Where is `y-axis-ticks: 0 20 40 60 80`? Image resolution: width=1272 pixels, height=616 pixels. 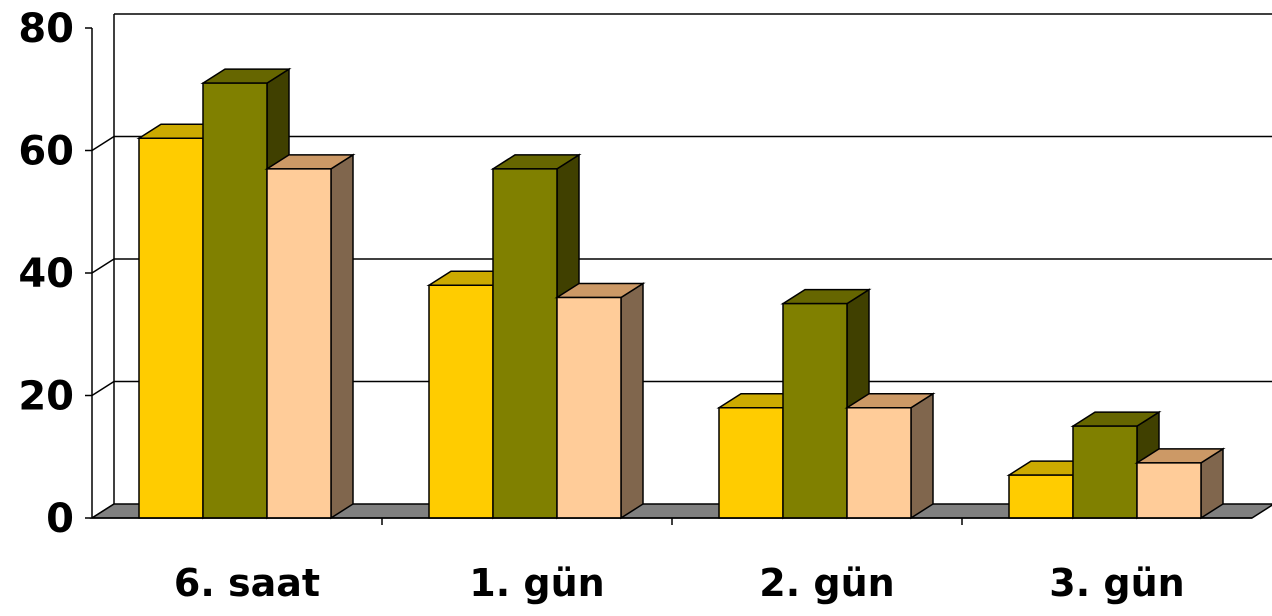
y-axis-ticks: 0 20 40 60 80 is located at coordinates (46, 274).